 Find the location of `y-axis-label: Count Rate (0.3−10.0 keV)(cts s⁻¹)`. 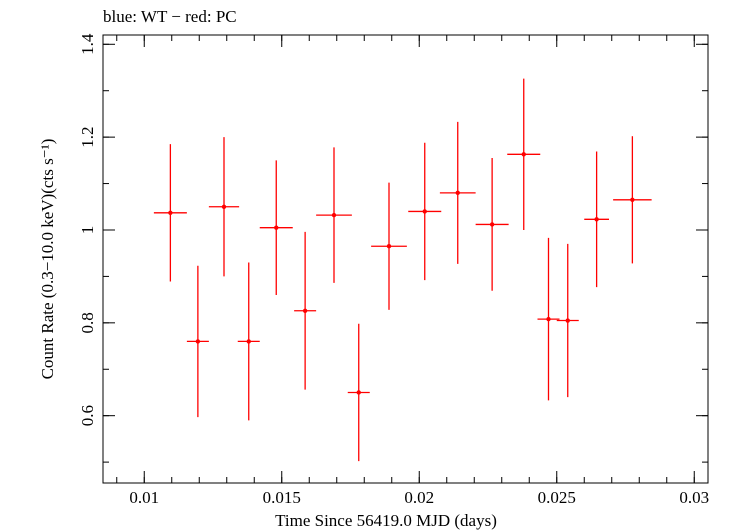

y-axis-label: Count Rate (0.3−10.0 keV)(cts s⁻¹) is located at coordinates (47, 259).